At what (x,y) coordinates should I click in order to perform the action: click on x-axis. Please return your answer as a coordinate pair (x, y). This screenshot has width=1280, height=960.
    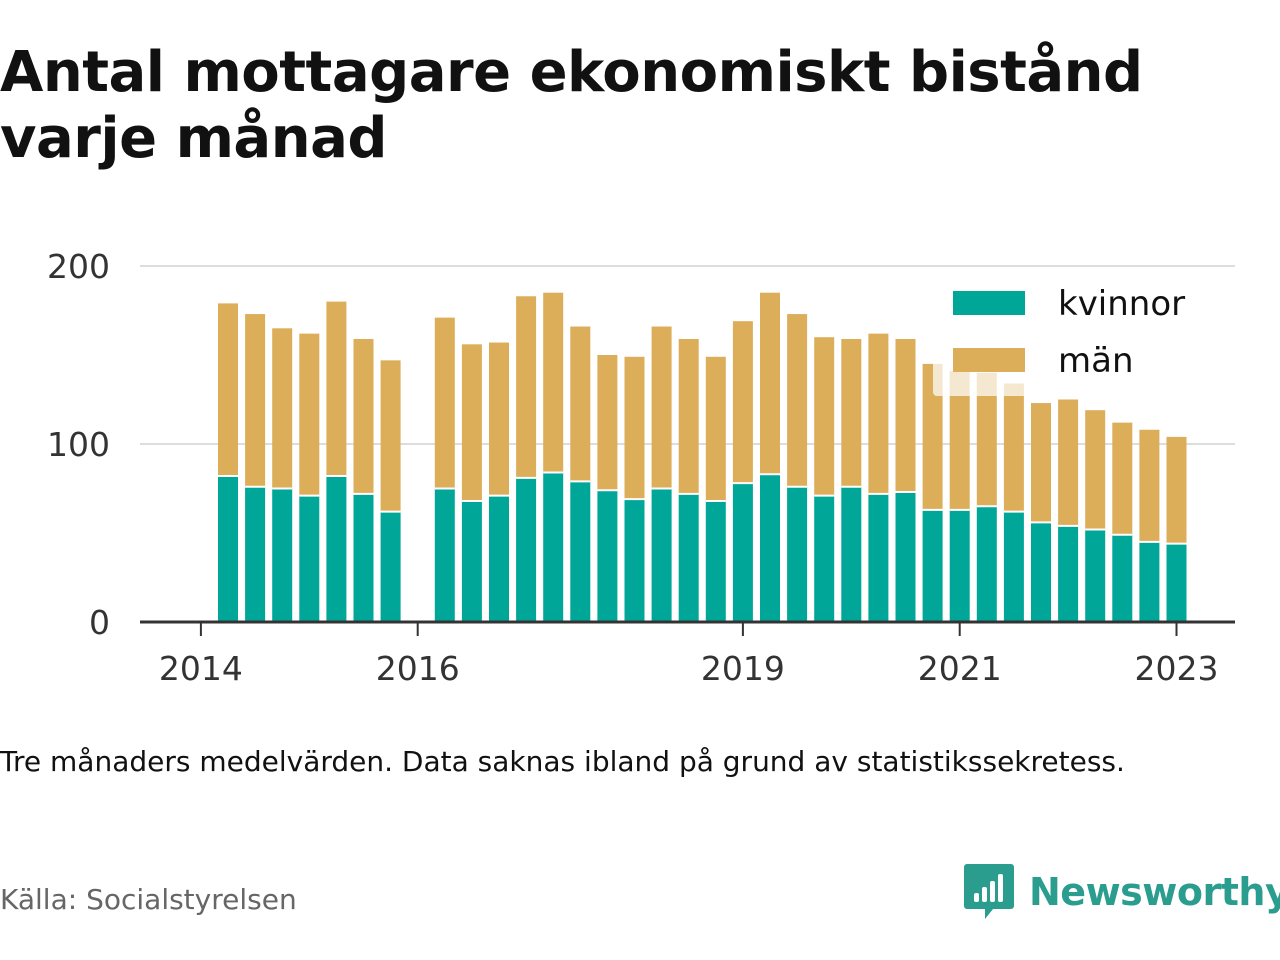
    Looking at the image, I should click on (687, 628).